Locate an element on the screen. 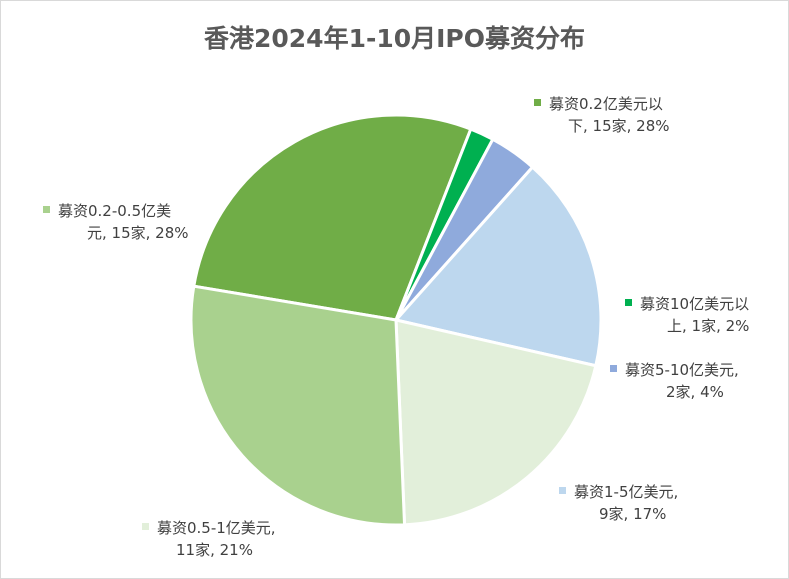 This screenshot has width=789, height=579. chart-title: 香港2024年1-10月IPO募资分布 is located at coordinates (394, 38).